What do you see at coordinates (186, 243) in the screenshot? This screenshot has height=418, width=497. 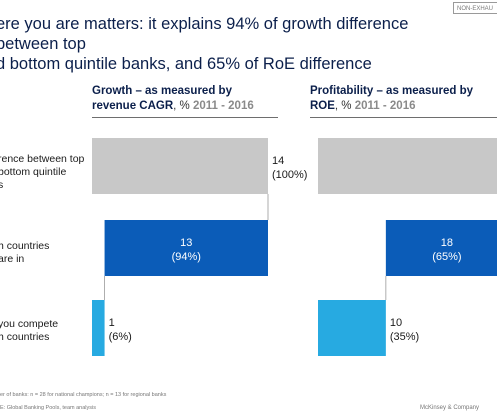 I see `growth-value-label-1: 13` at bounding box center [186, 243].